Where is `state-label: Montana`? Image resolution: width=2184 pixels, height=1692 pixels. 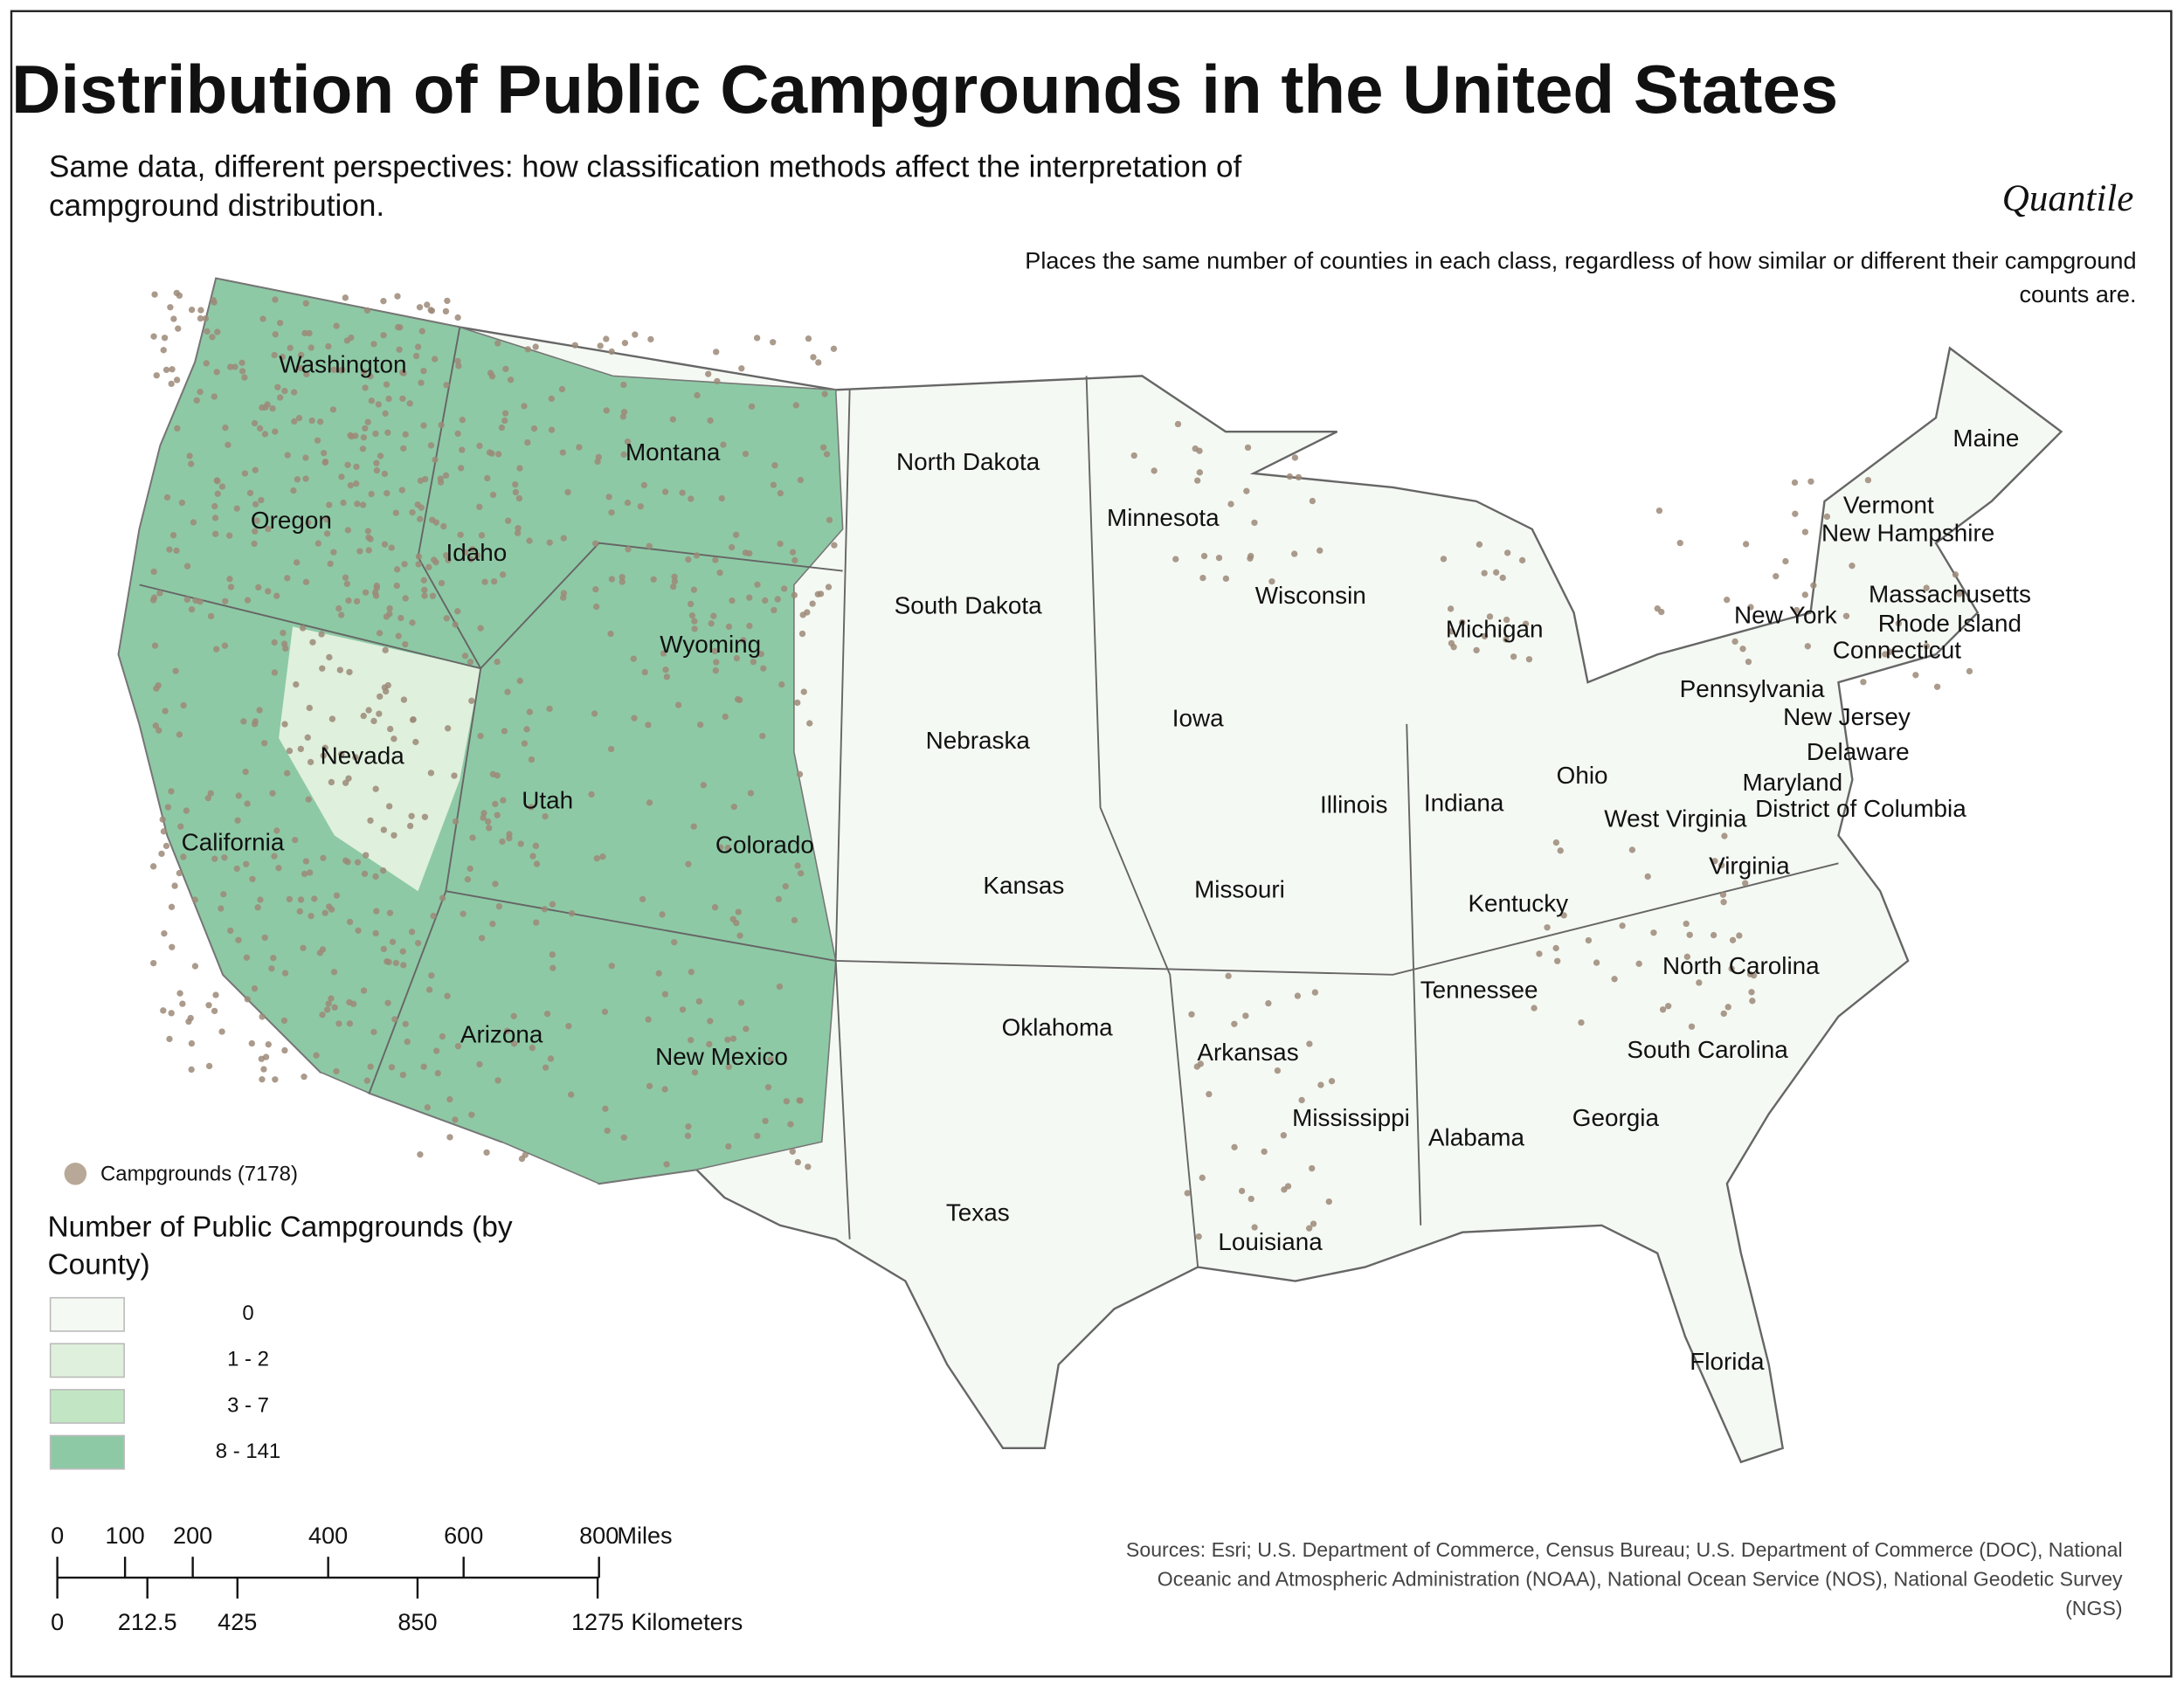
state-label: Montana is located at coordinates (673, 452).